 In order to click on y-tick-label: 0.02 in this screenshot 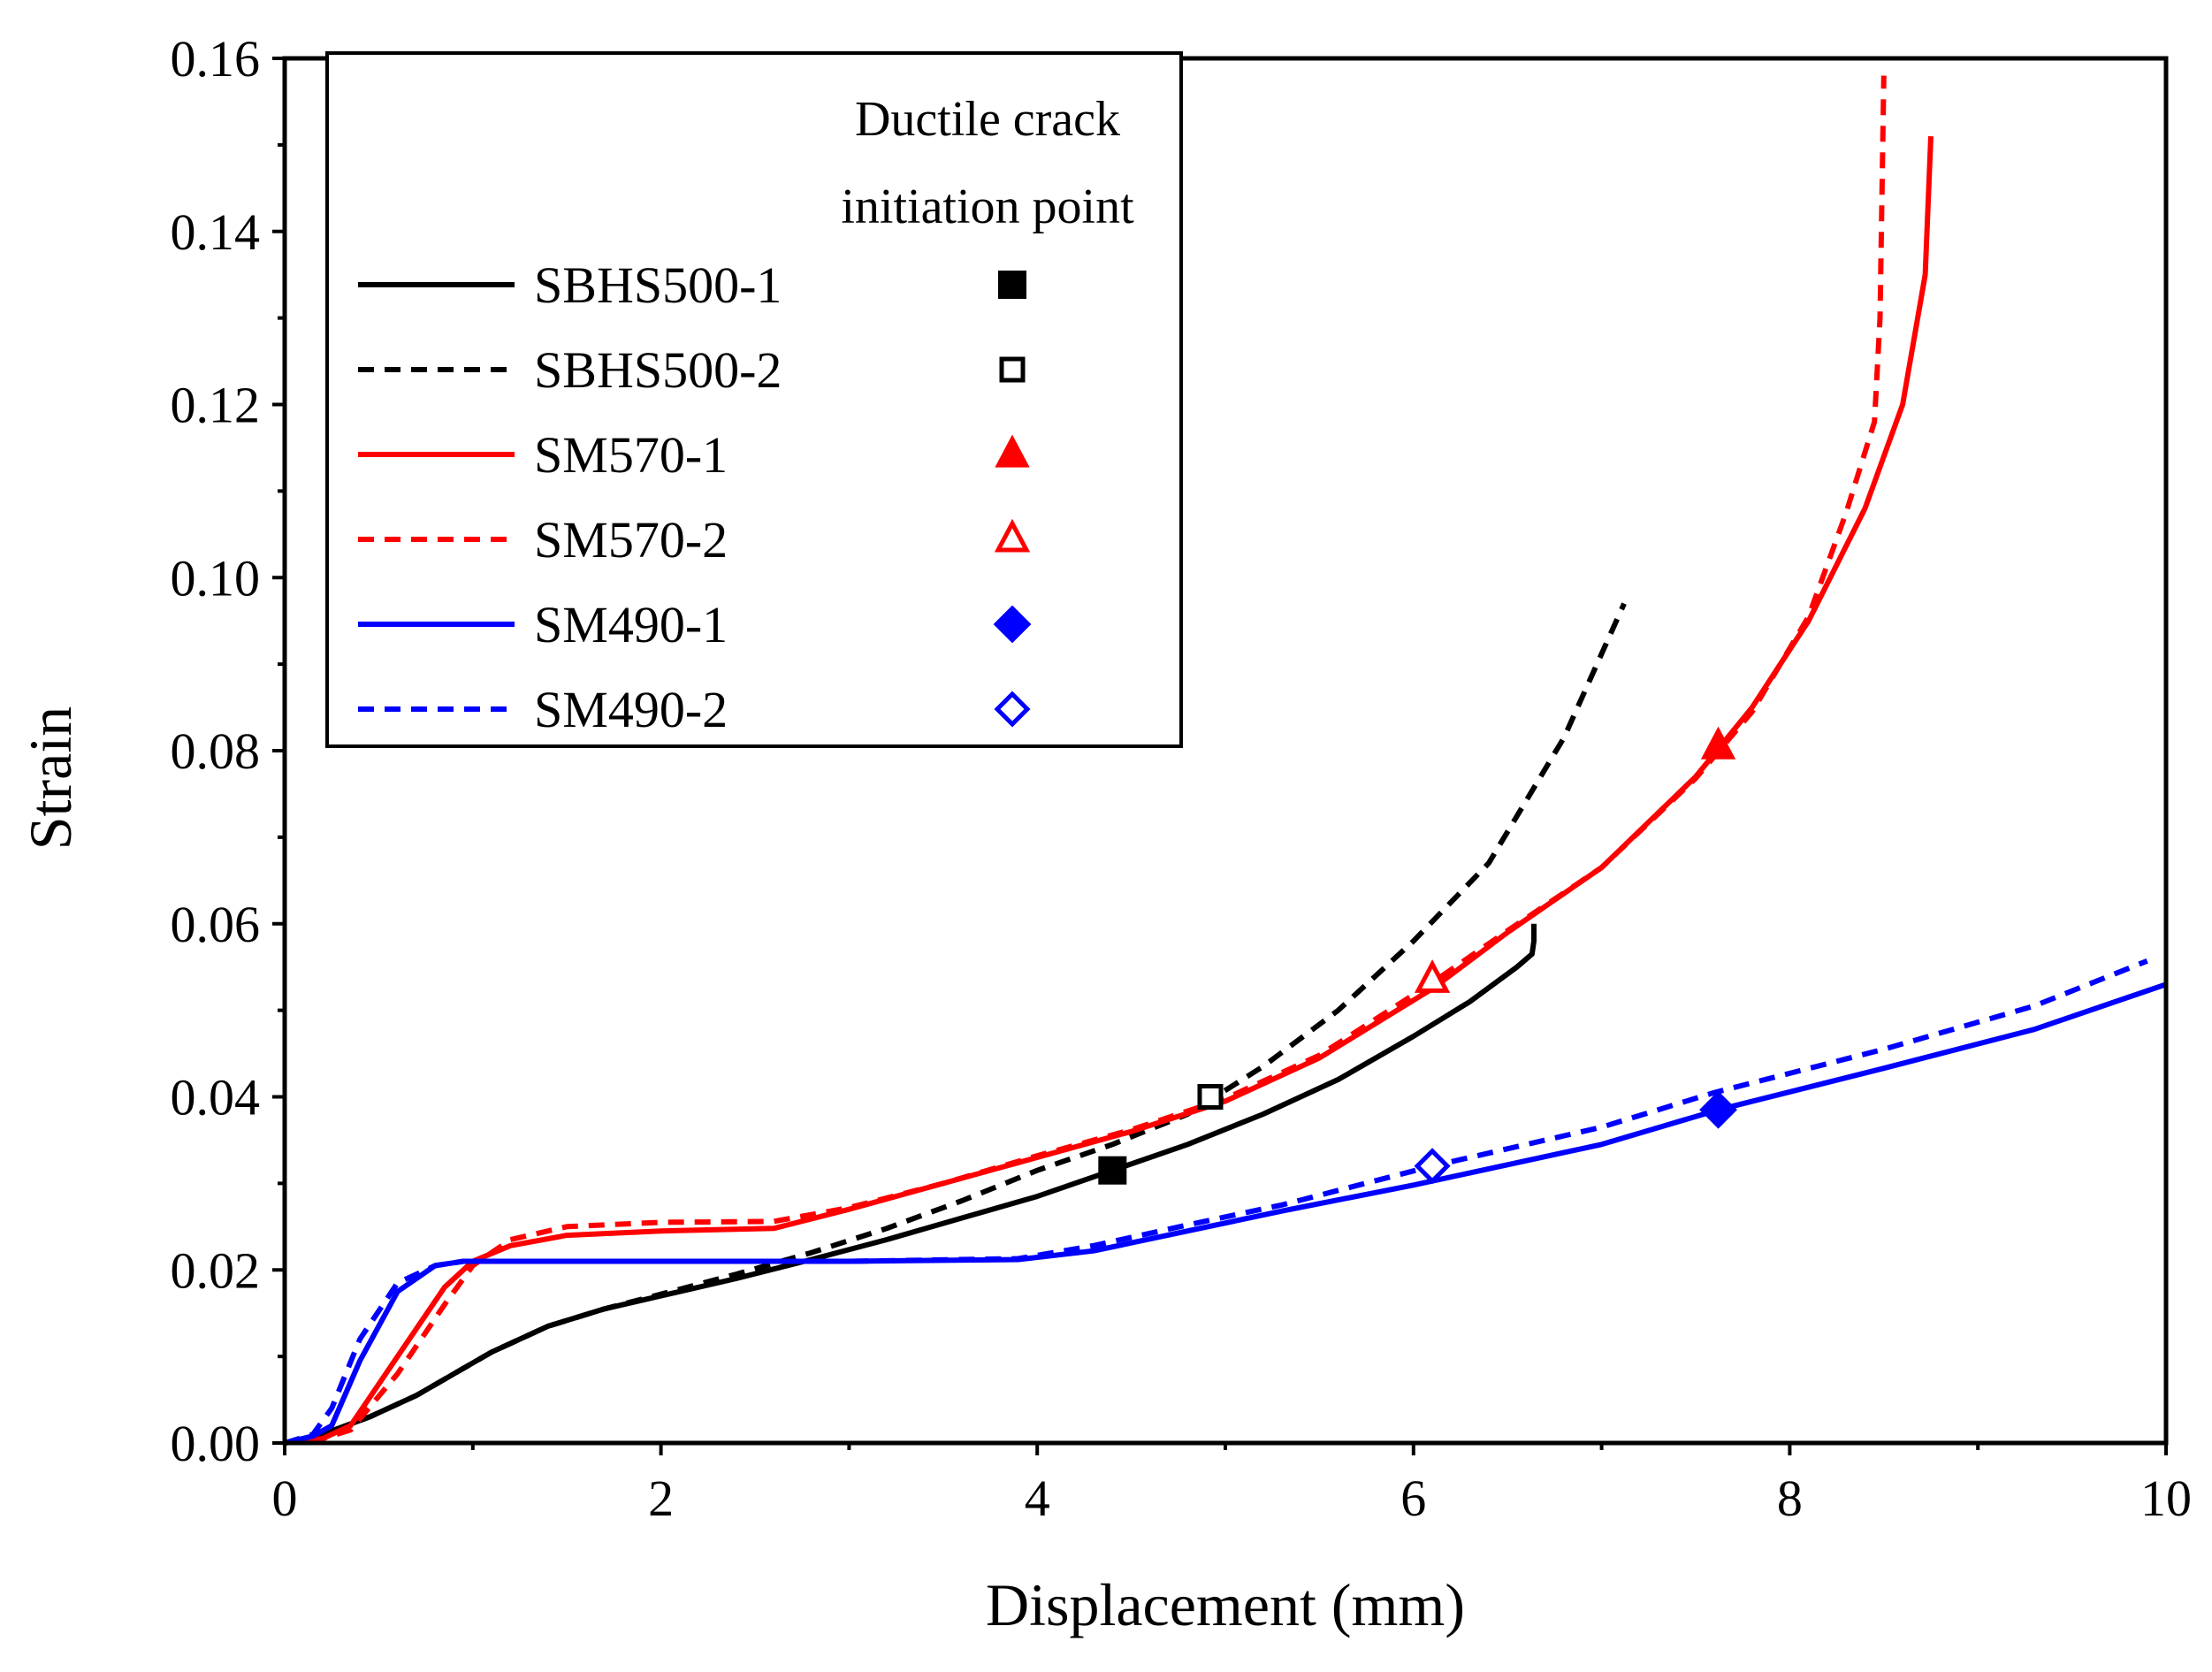, I will do `click(216, 1270)`.